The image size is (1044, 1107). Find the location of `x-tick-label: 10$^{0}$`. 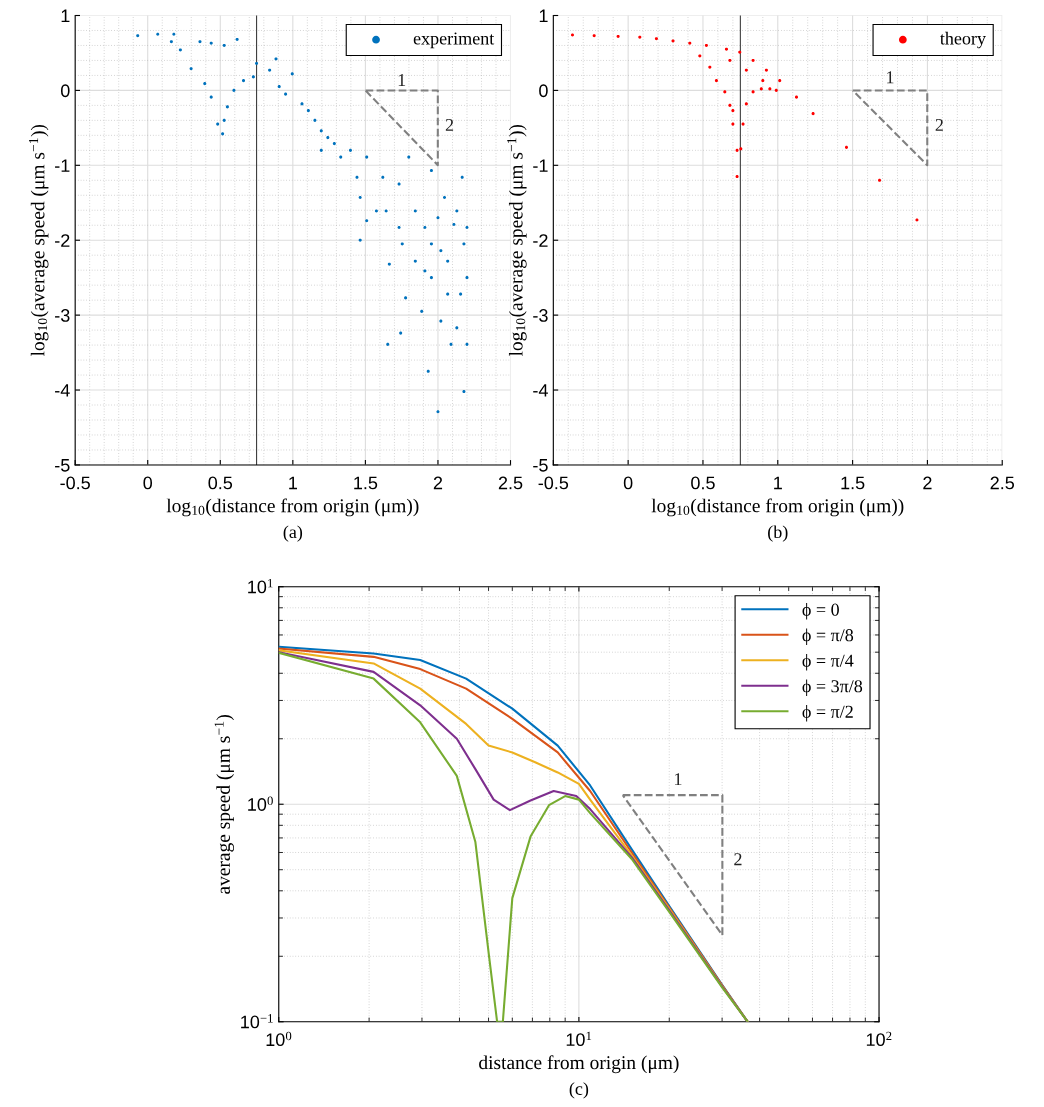

x-tick-label: 10$^{0}$ is located at coordinates (279, 1039).